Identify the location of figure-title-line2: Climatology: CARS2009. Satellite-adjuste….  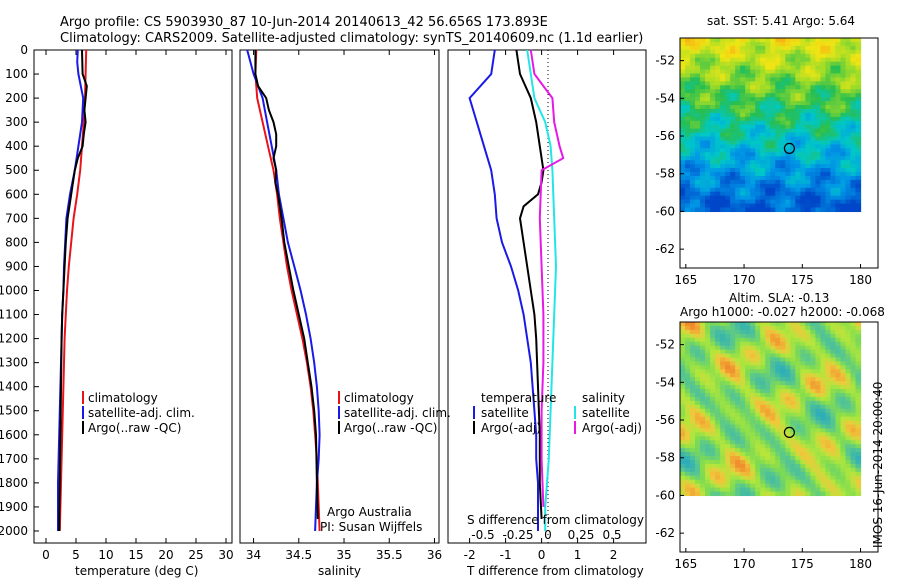
(351, 38).